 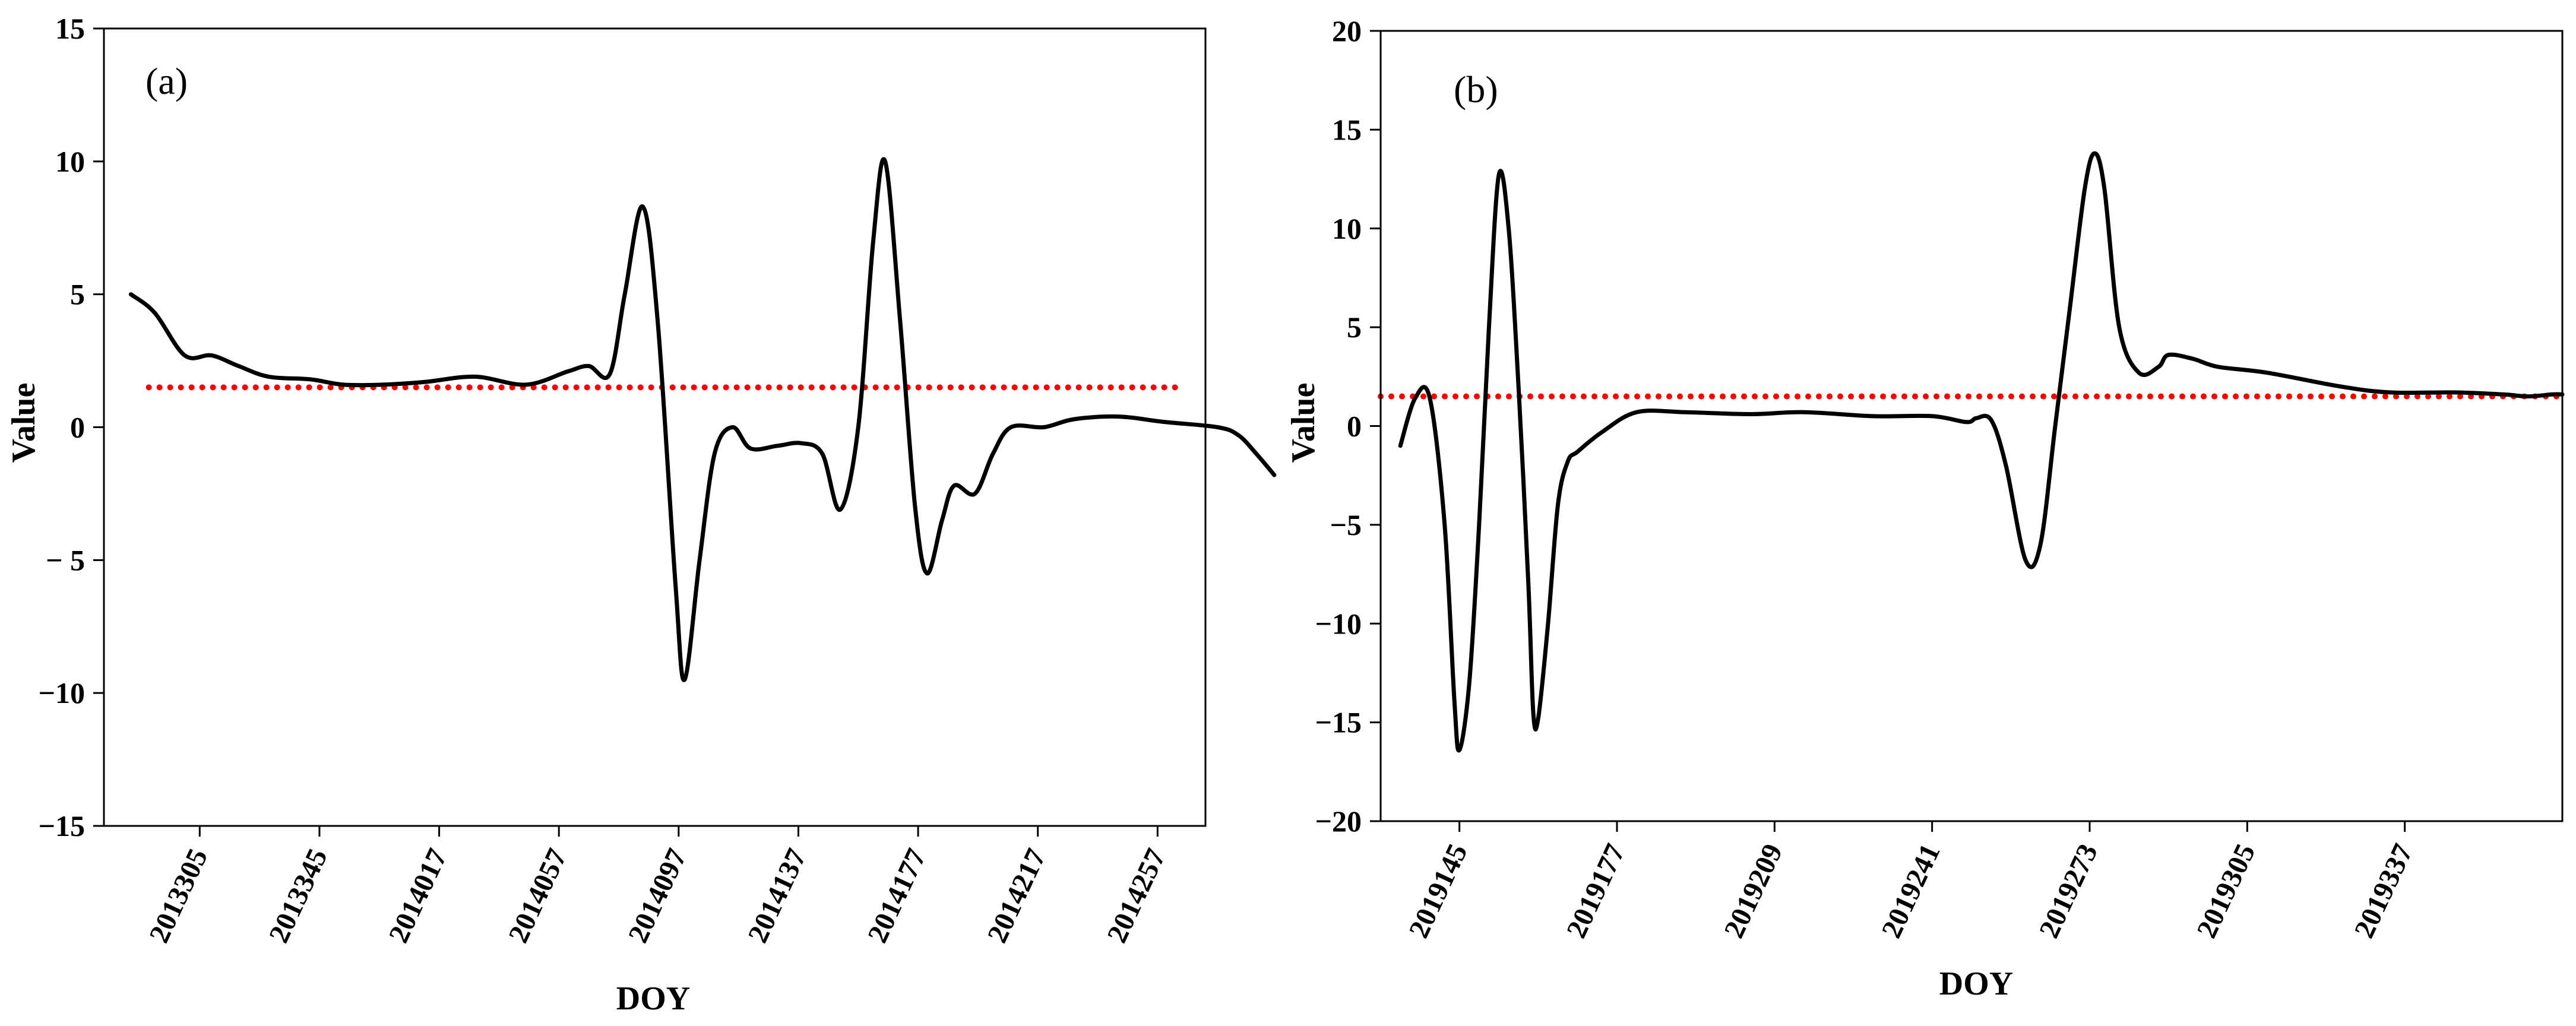 What do you see at coordinates (1346, 525) in the screenshot?
I see `panel-b-y-tick-label: −5` at bounding box center [1346, 525].